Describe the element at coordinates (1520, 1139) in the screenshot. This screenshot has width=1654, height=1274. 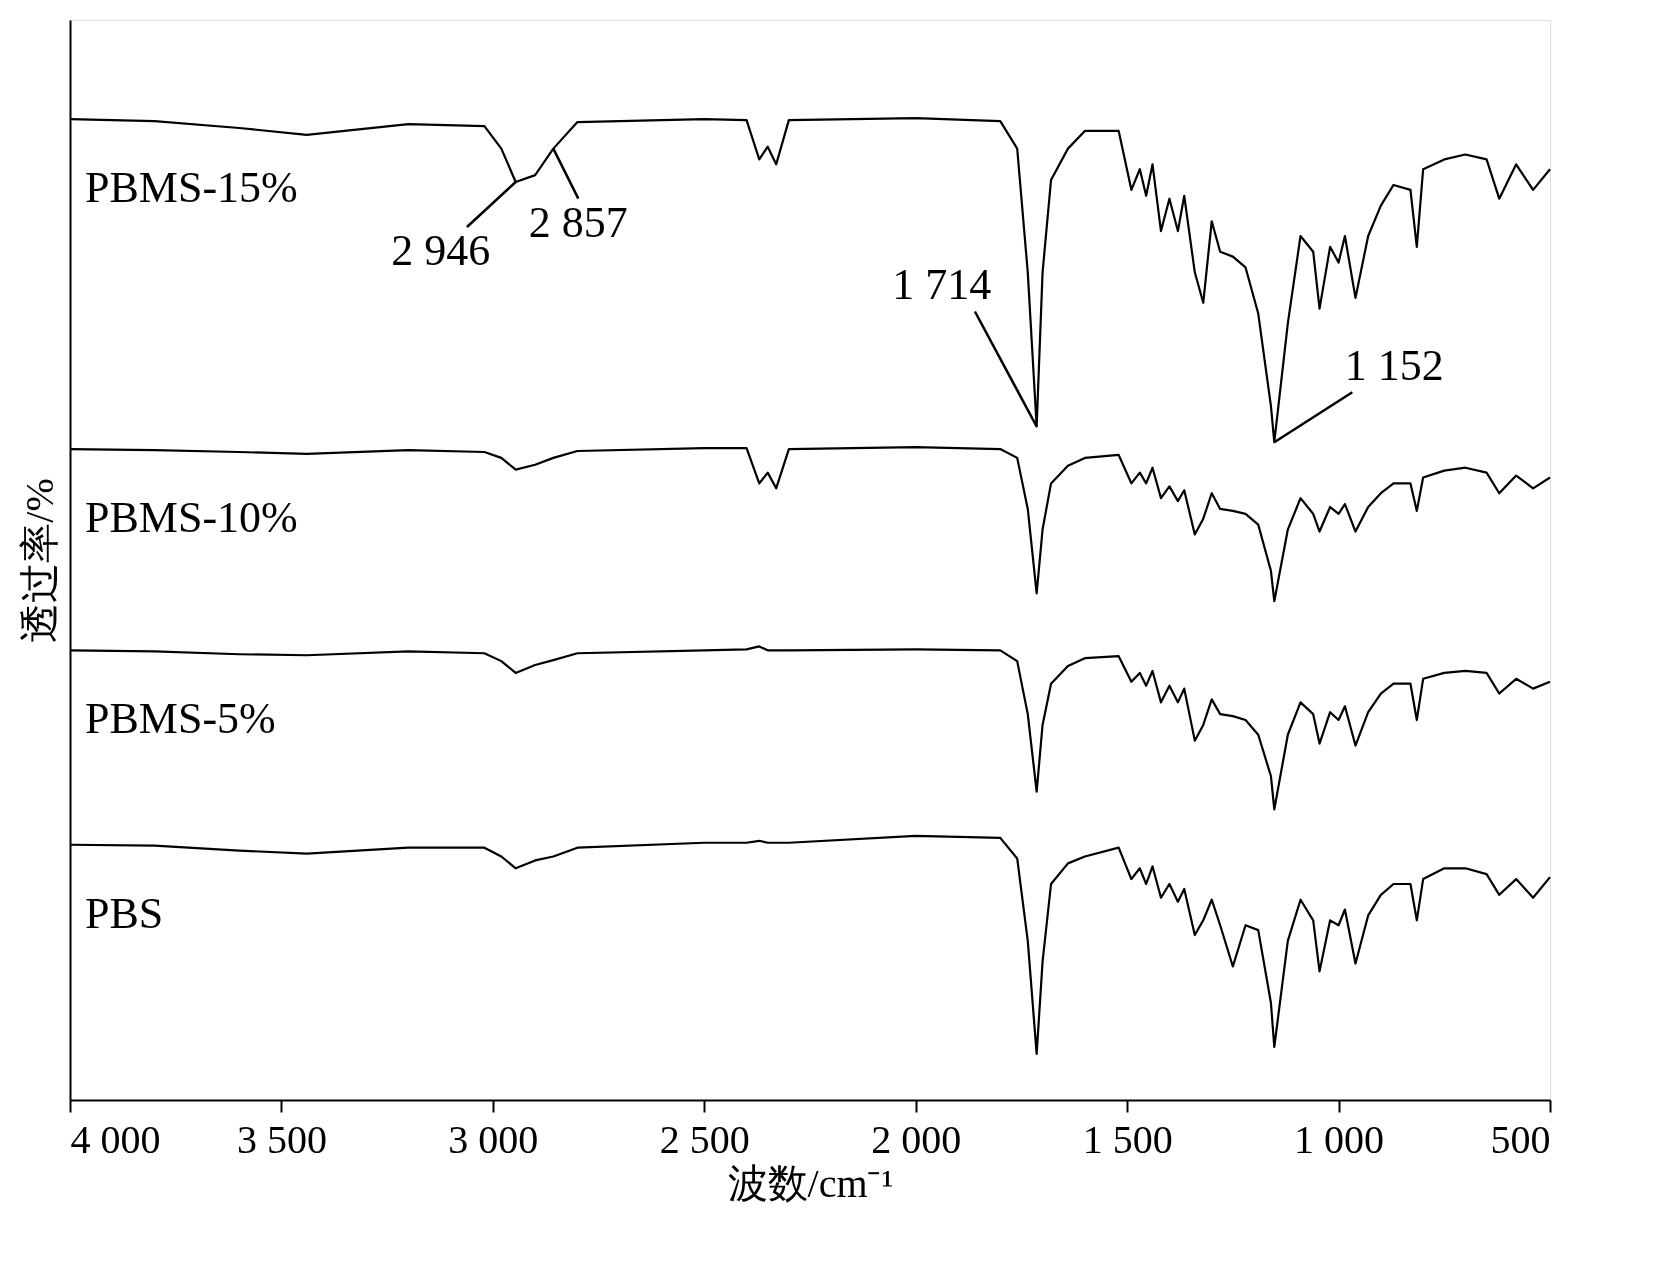
I see `x-tick-label: 500` at that location.